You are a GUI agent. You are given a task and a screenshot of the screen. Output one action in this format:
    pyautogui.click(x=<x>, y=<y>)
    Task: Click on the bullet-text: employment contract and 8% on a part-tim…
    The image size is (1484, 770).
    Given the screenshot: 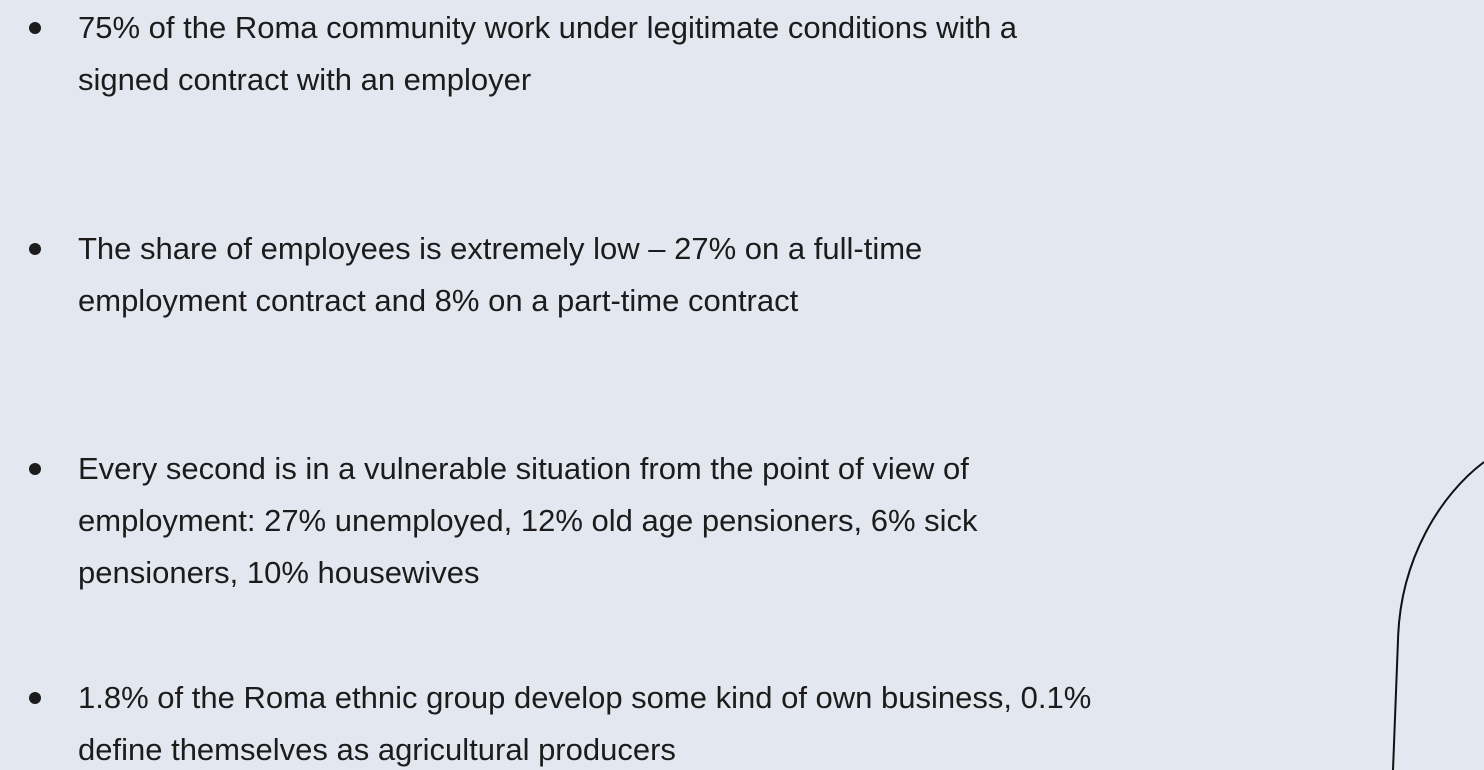 What is the action you would take?
    pyautogui.click(x=438, y=300)
    